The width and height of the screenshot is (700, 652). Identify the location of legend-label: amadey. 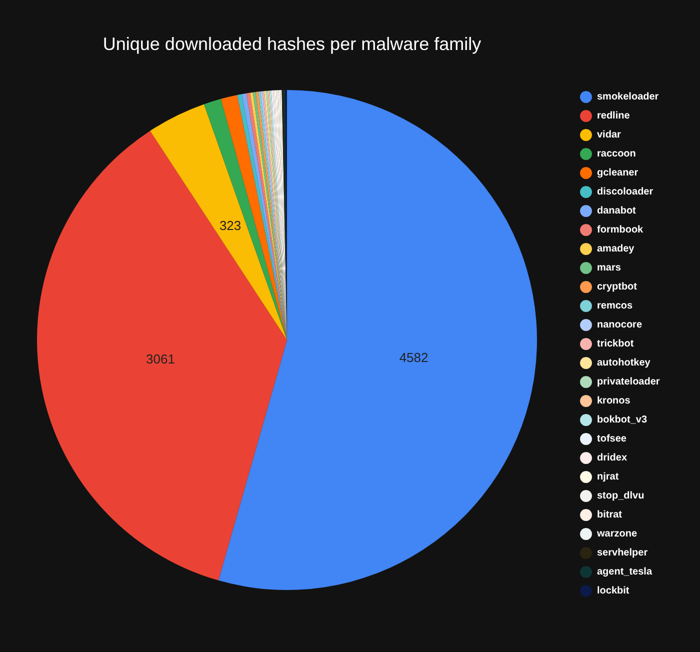
(616, 249).